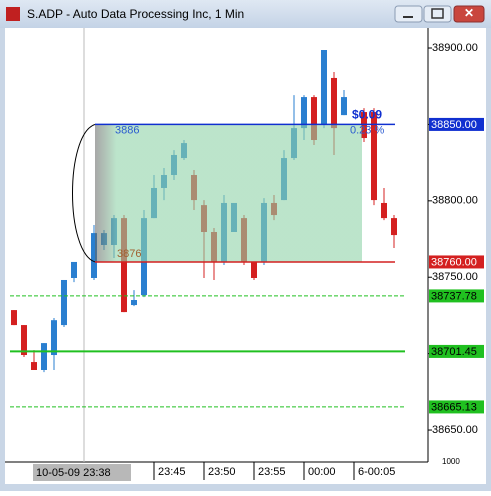 This screenshot has width=491, height=496. I want to click on measure-end-label: 3876, so click(129, 254).